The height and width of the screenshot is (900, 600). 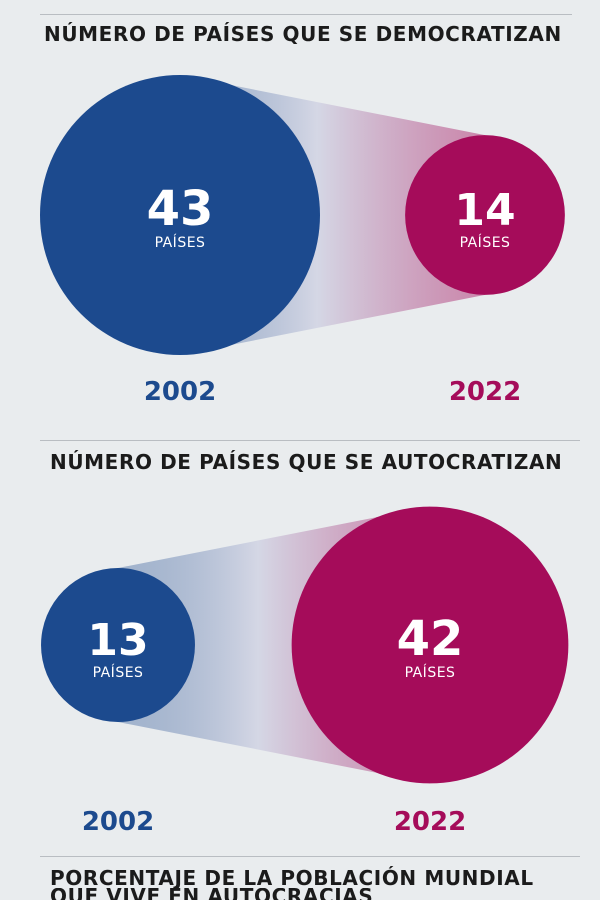 I want to click on section-title-poblacion-line2-clip: QUE VIVE EN AUTOCRACIAS, so click(x=300, y=894).